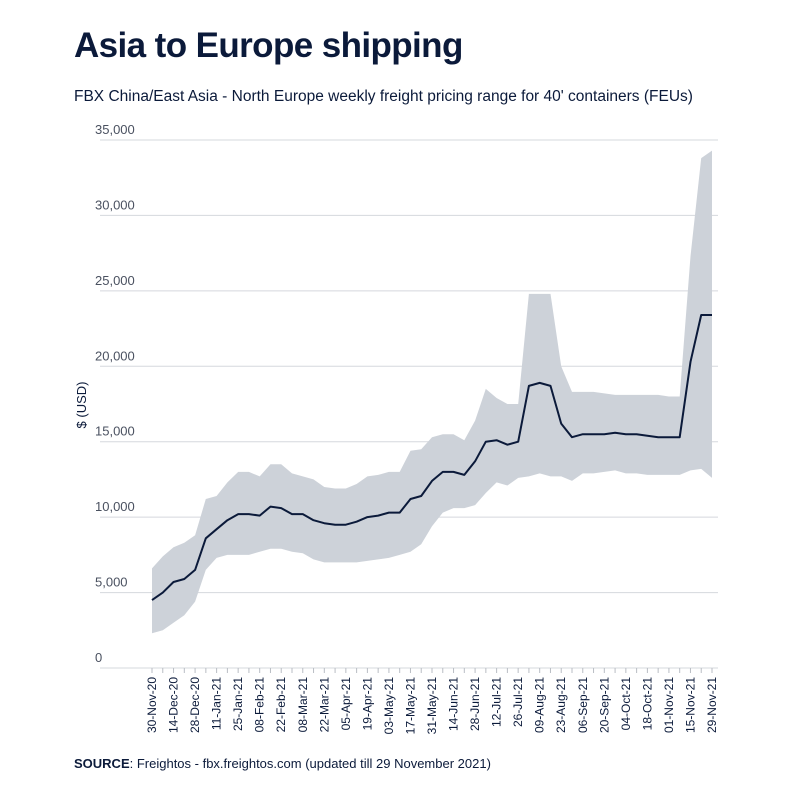 The height and width of the screenshot is (800, 800). Describe the element at coordinates (454, 704) in the screenshot. I see `x-tick-label: 14-Jun-21` at that location.